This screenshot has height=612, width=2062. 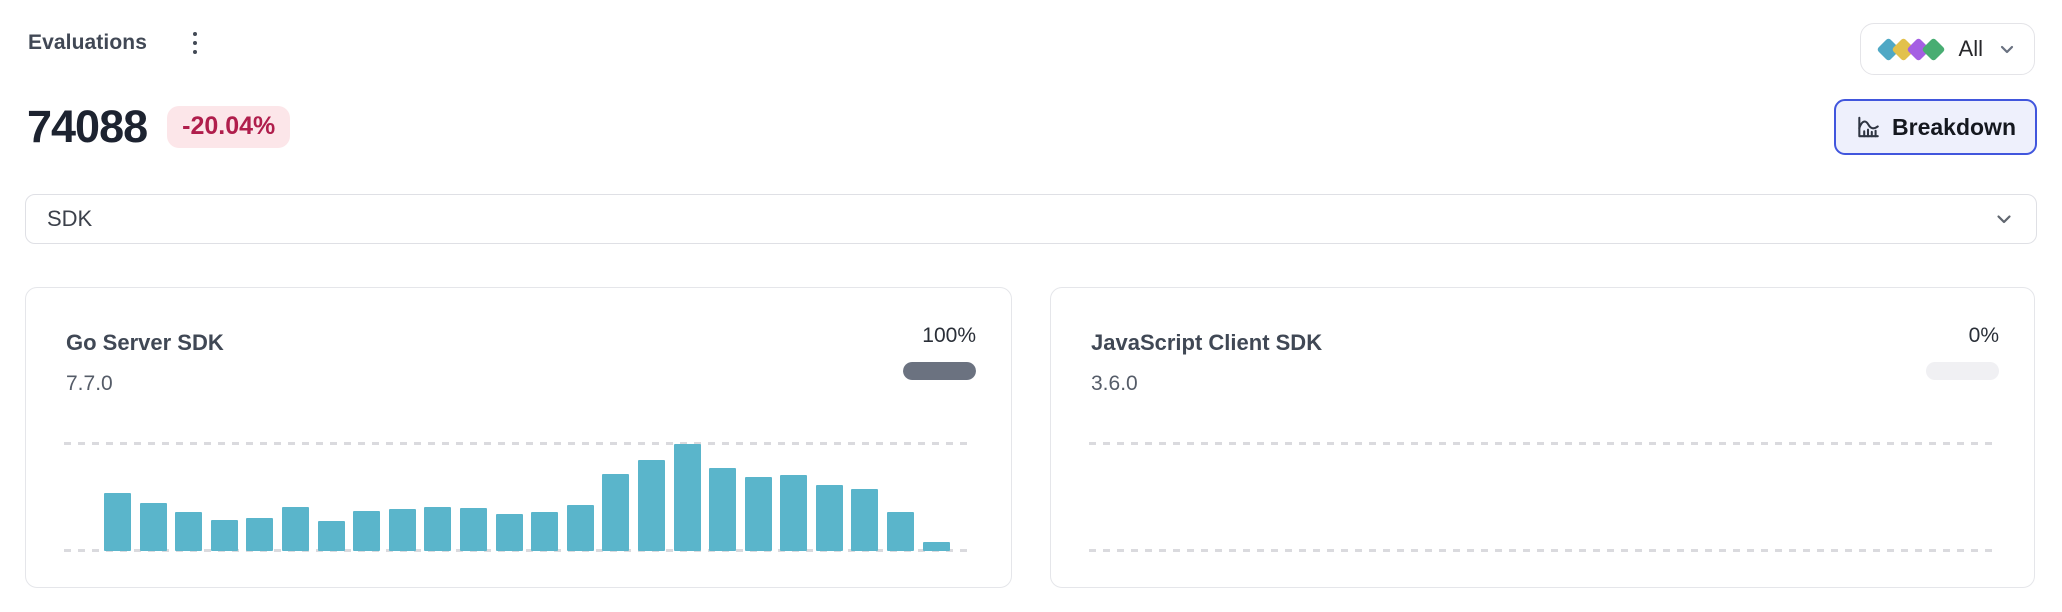 What do you see at coordinates (229, 127) in the screenshot?
I see `metric-delta-badge: -20.04%` at bounding box center [229, 127].